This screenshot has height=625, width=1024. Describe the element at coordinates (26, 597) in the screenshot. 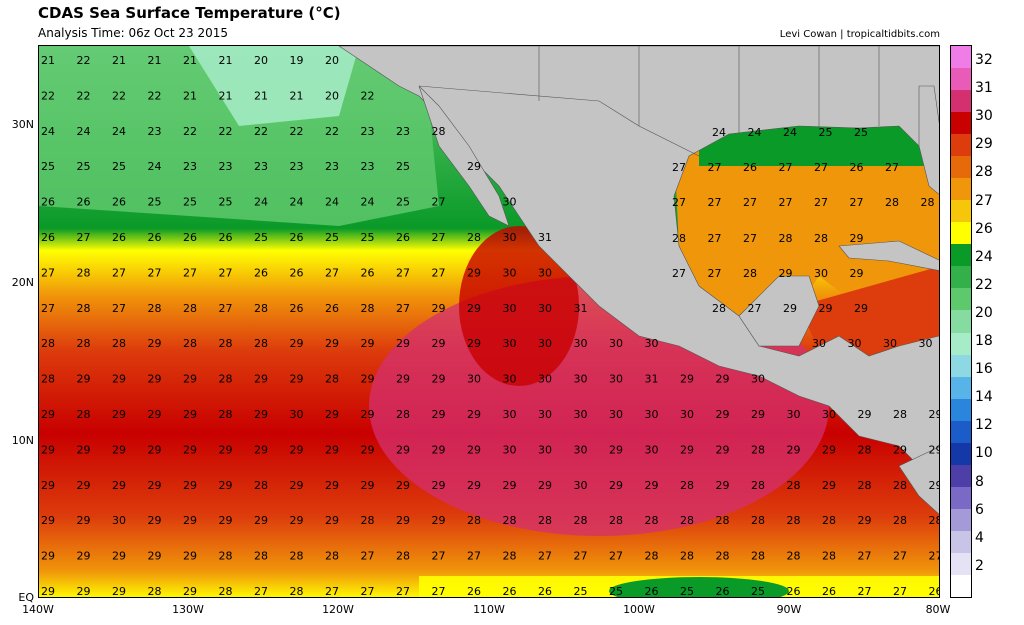

I see `lat-label-eq: EQ` at that location.